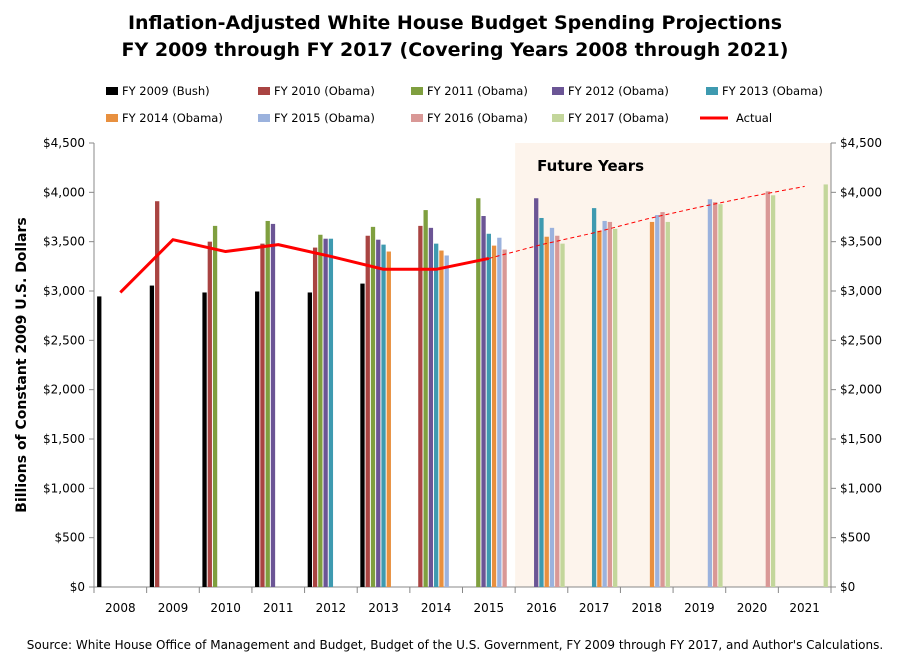  I want to click on y-tick-label-left: $2,000, so click(64, 390).